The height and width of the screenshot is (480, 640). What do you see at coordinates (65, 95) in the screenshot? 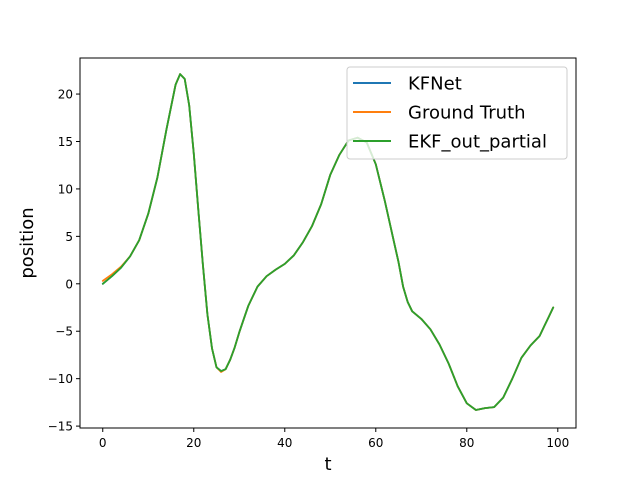
I see `y-tick-label: 20` at bounding box center [65, 95].